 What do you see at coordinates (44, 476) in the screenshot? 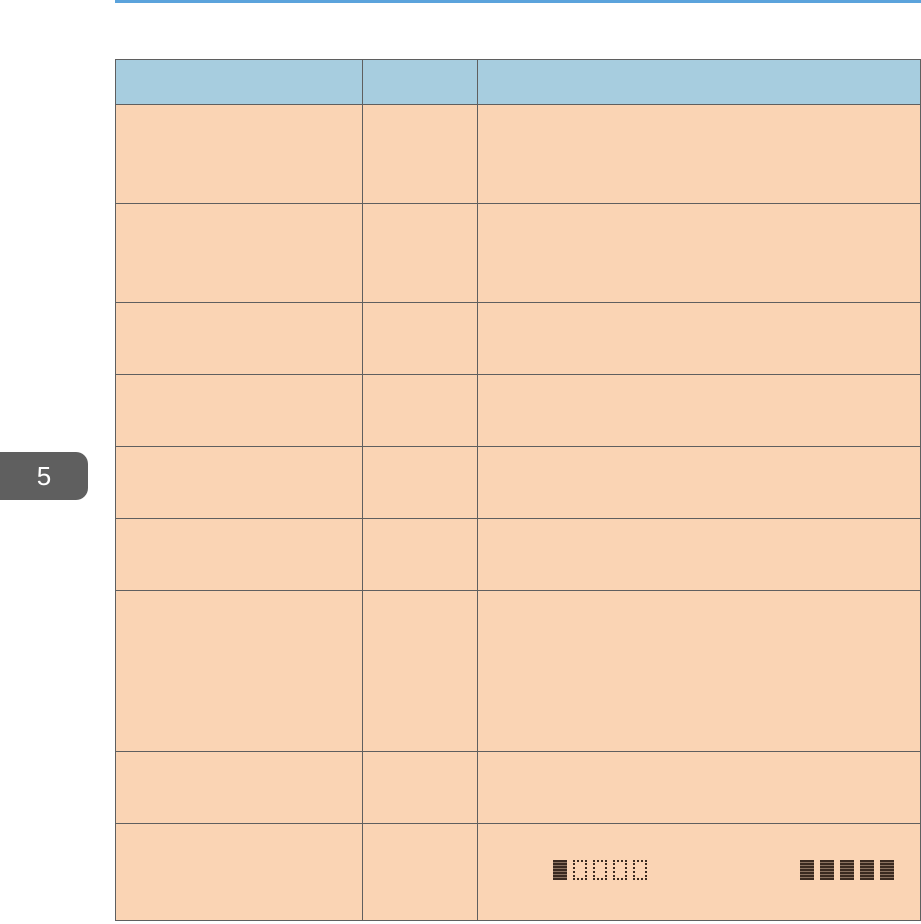
I see `chapter-tab: 5` at bounding box center [44, 476].